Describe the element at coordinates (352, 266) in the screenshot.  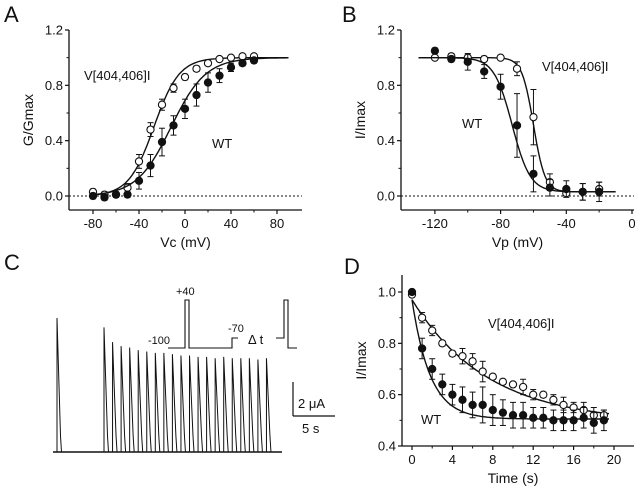
I see `panel-label-d: D` at that location.